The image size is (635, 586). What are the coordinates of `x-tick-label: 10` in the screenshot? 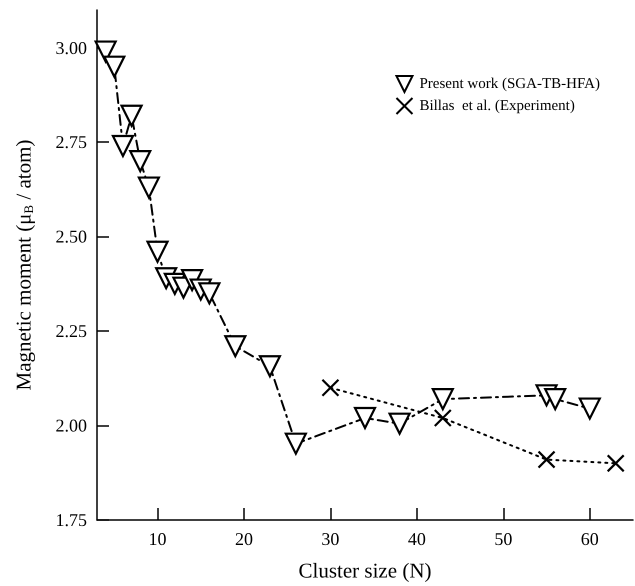 It's located at (157, 539).